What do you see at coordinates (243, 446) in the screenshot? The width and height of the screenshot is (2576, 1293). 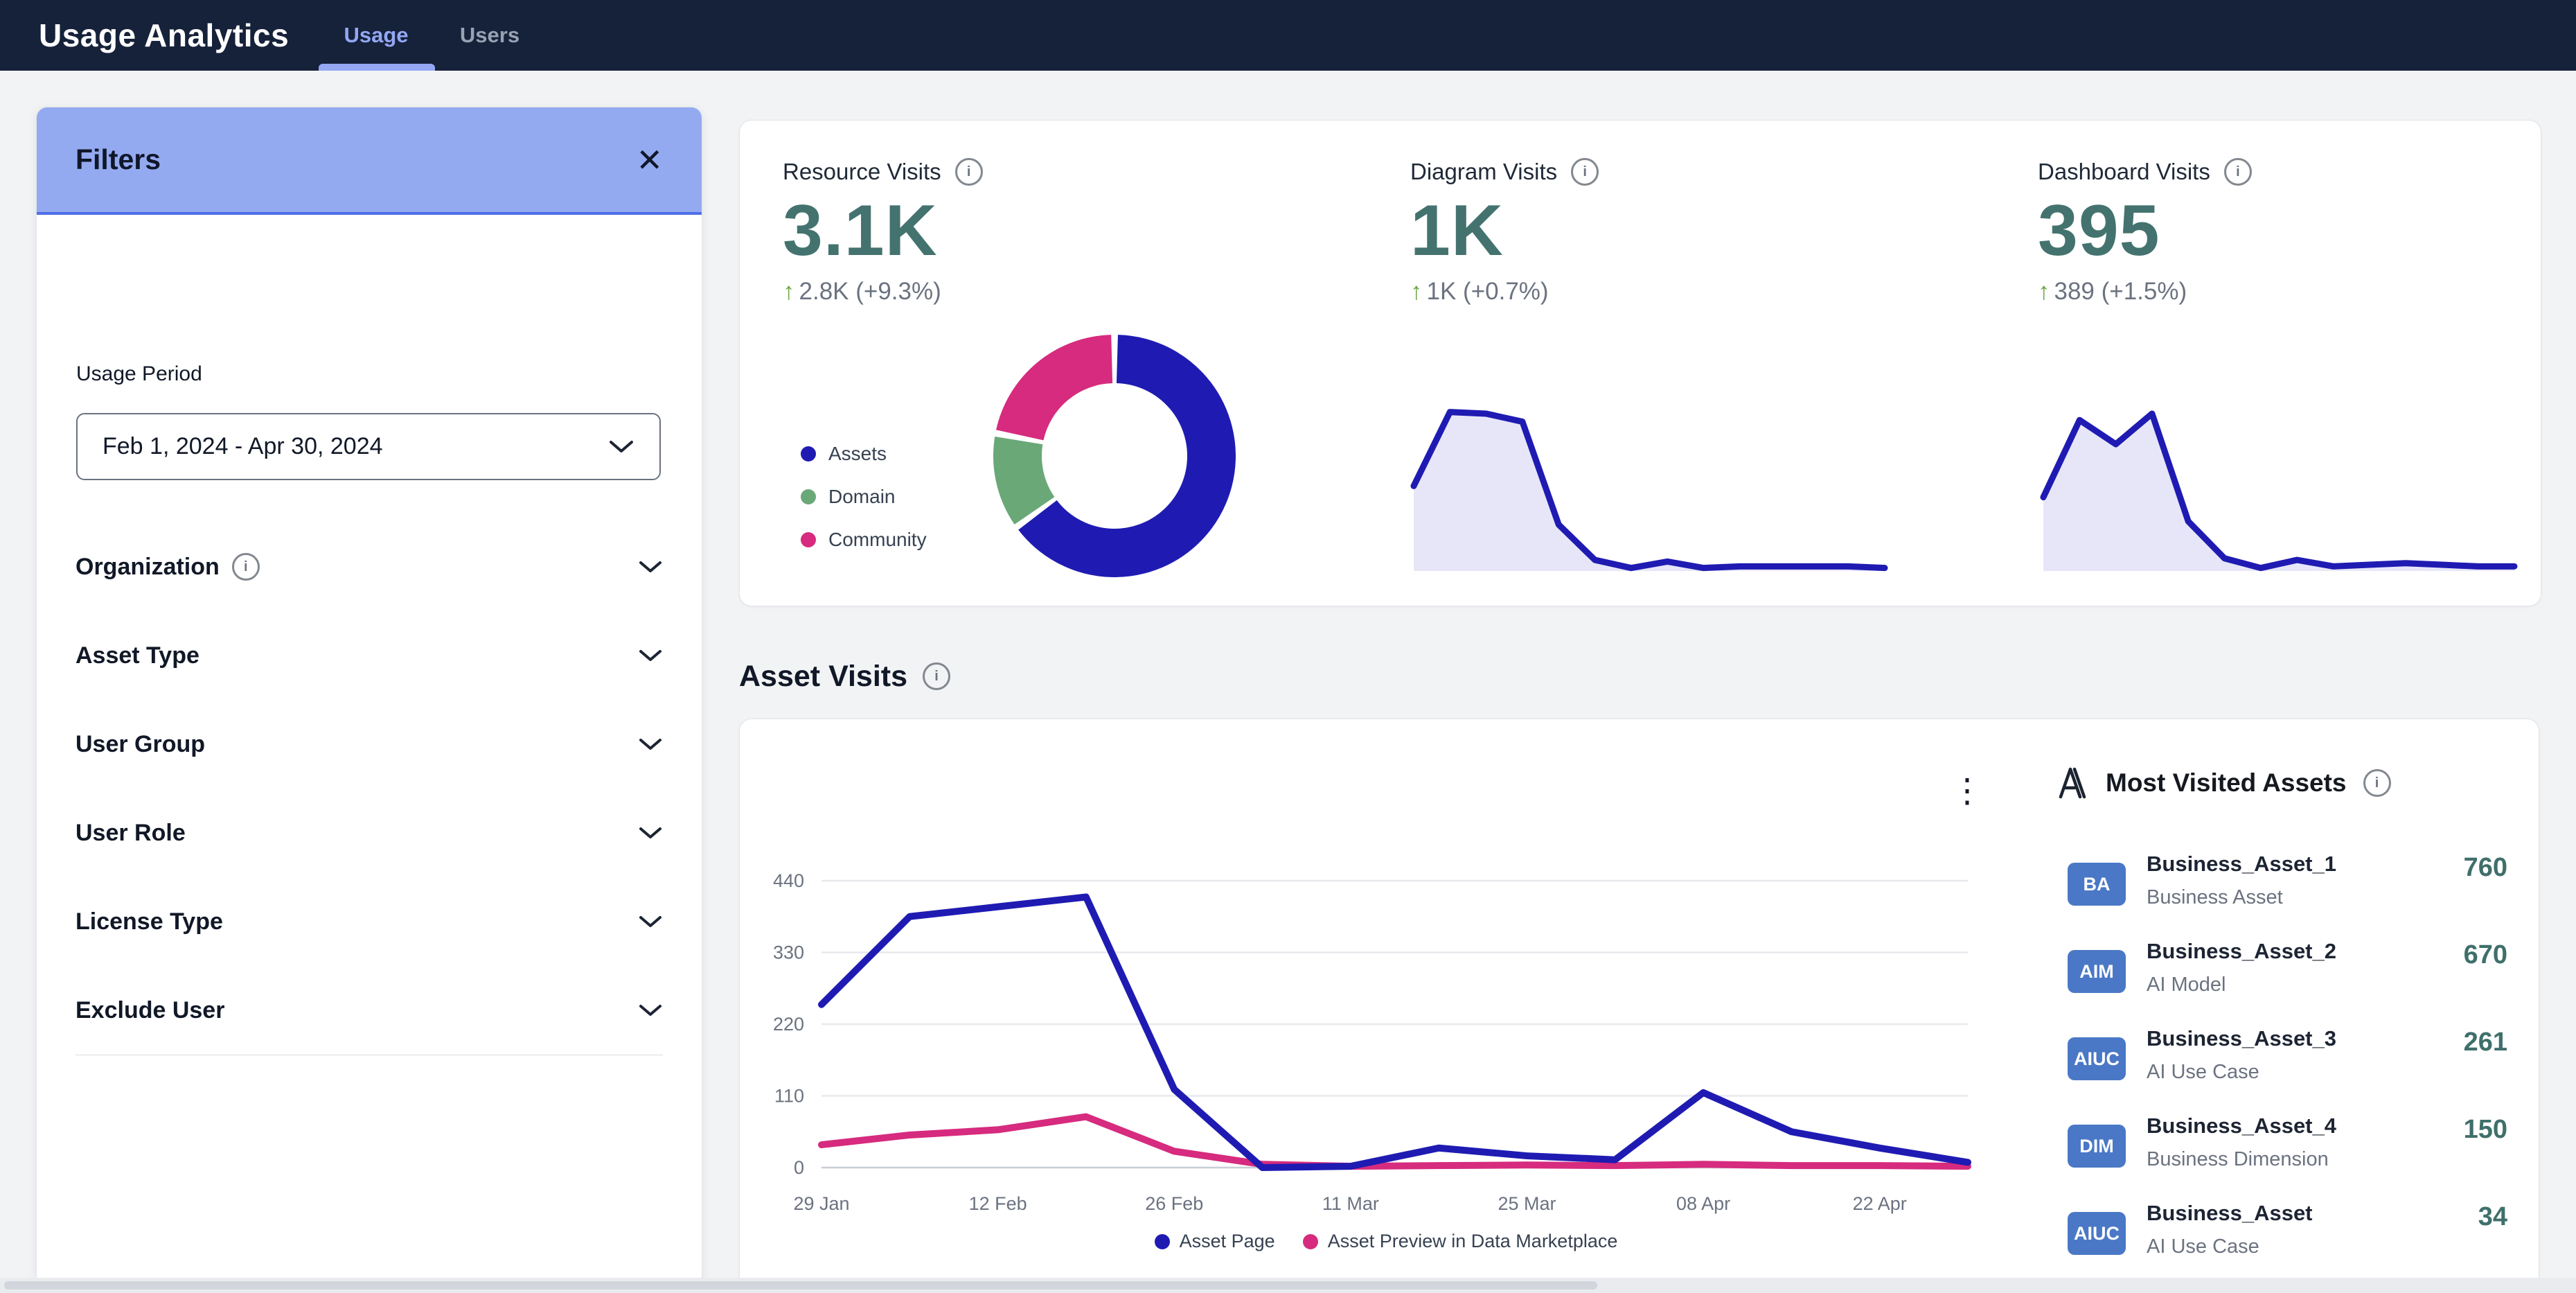 I see `usage-period-value: Feb 1, 2024 - Apr 30, 2024` at bounding box center [243, 446].